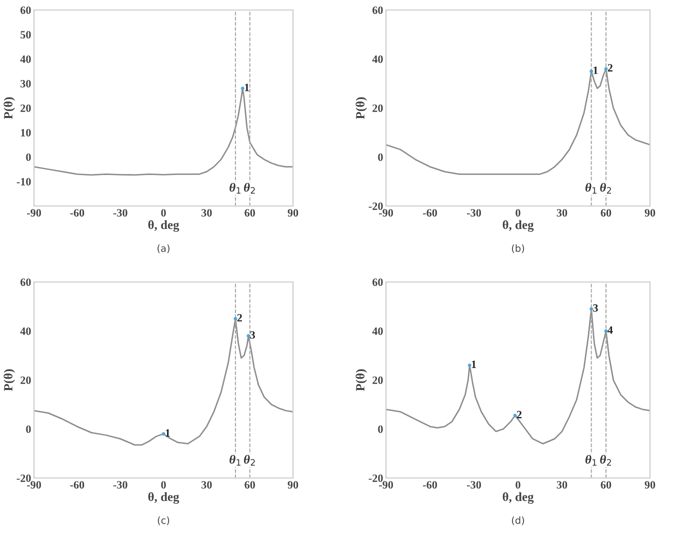 The height and width of the screenshot is (536, 678). What do you see at coordinates (26, 132) in the screenshot?
I see `y-tick-label: 10` at bounding box center [26, 132].